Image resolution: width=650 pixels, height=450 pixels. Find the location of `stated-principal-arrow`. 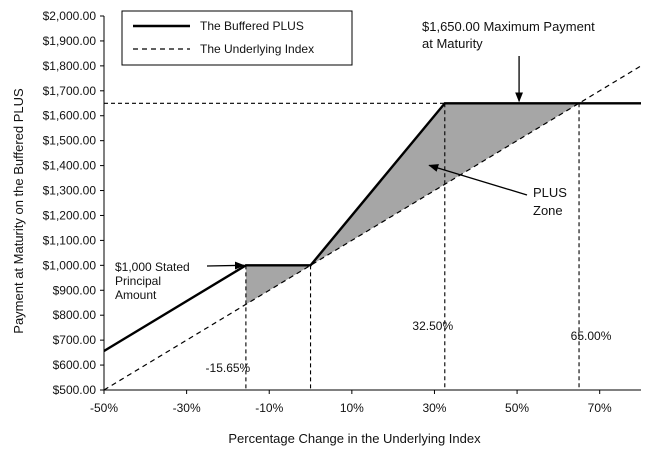

stated-principal-arrow is located at coordinates (225, 265).